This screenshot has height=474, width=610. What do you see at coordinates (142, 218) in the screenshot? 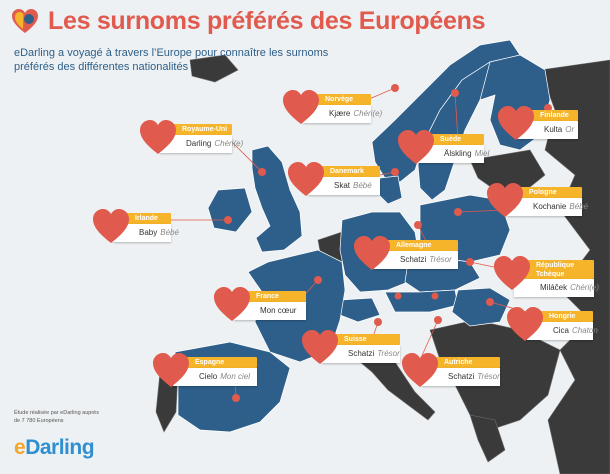
I see `country-label: Irlande` at bounding box center [142, 218].